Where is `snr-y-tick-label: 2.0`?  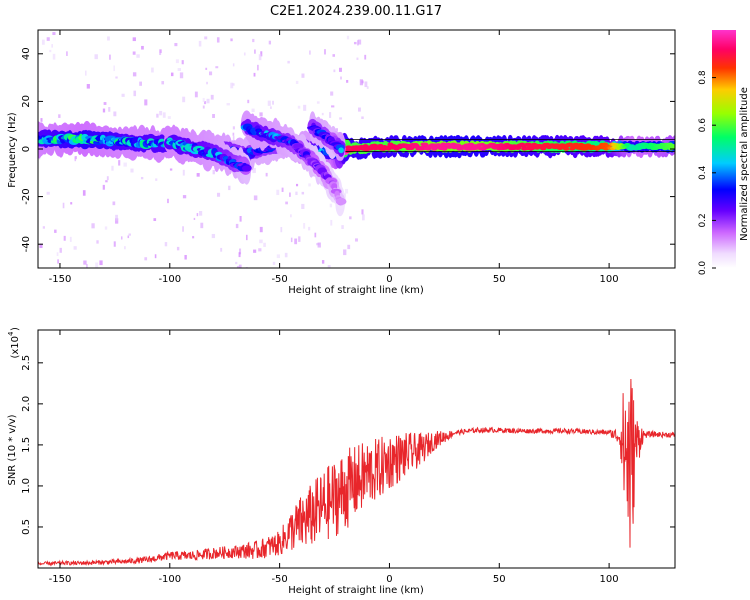 snr-y-tick-label: 2.0 is located at coordinates (26, 404).